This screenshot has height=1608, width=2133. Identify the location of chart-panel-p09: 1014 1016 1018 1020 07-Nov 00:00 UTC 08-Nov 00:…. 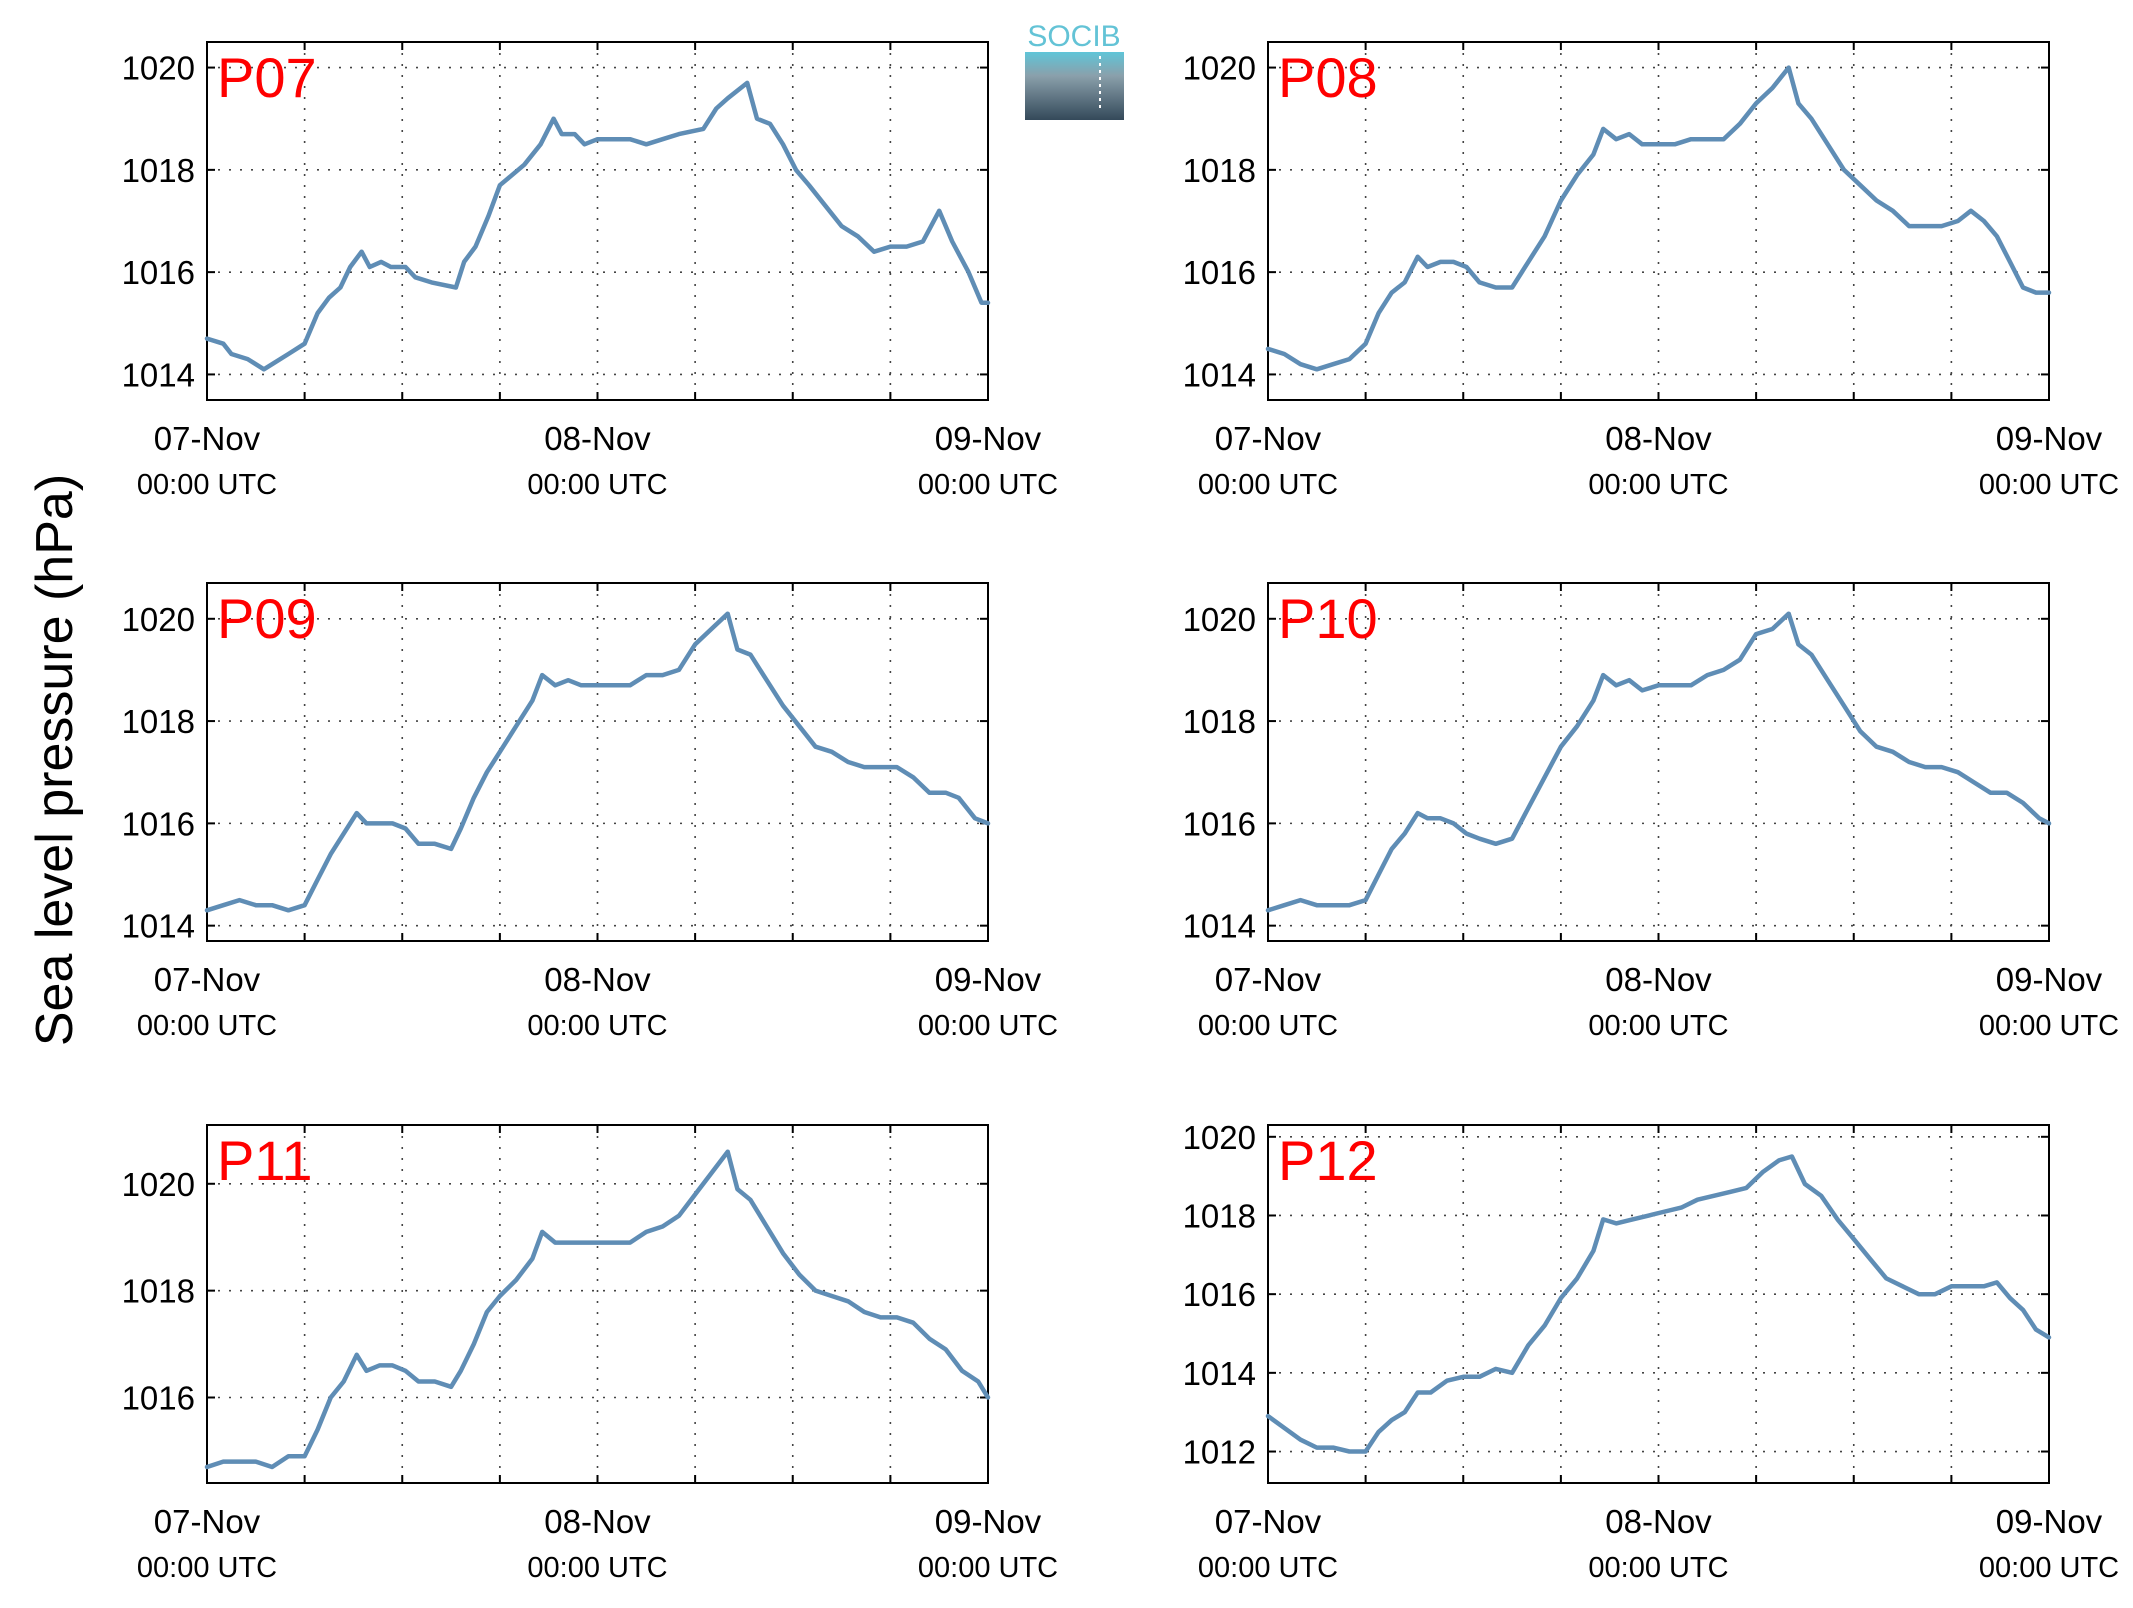
(590, 812).